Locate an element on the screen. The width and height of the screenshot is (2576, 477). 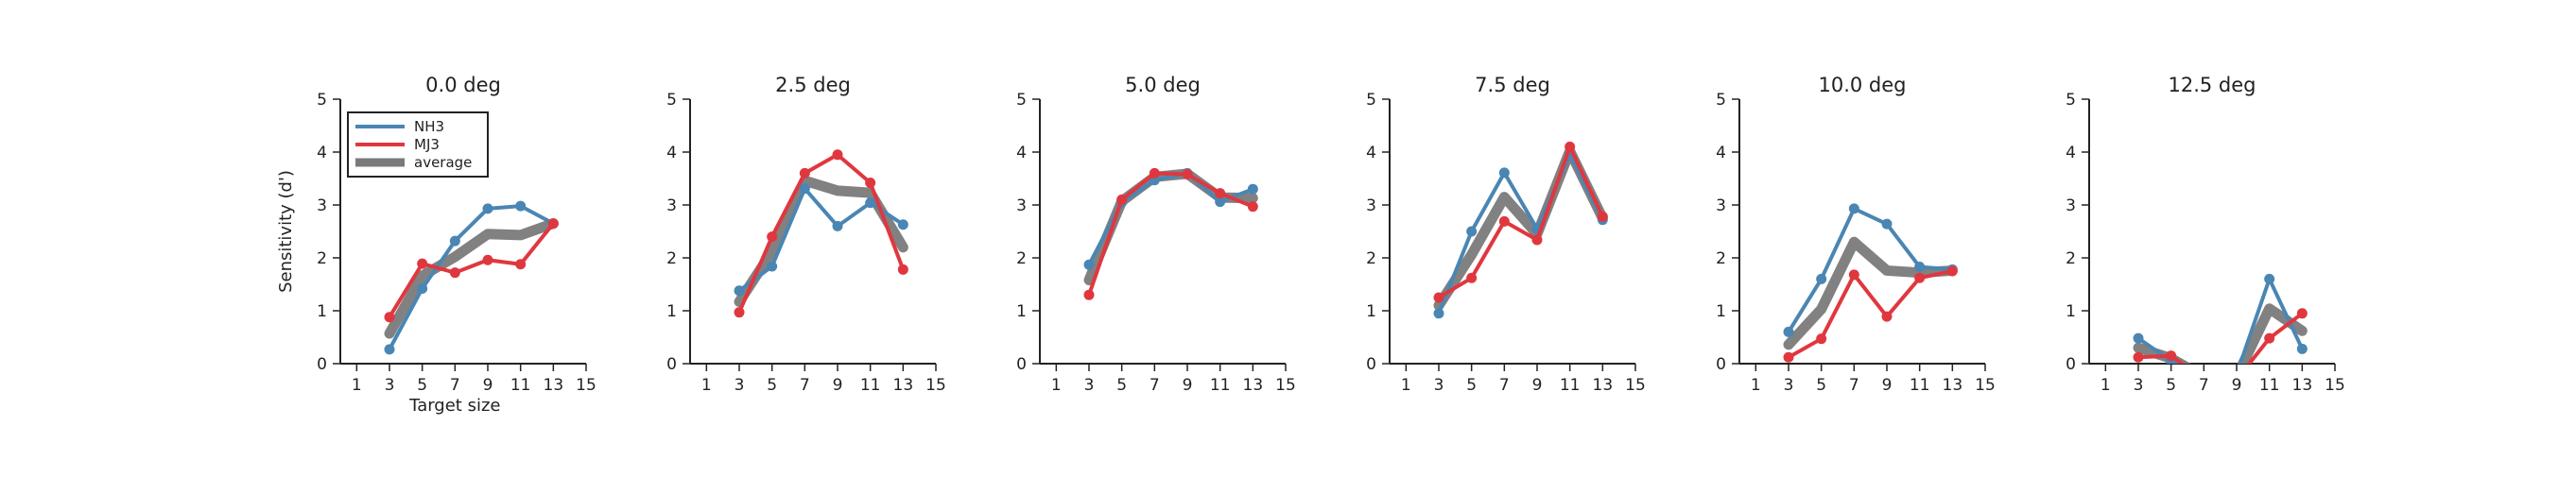
y-axis-label: Sensitivity (d') is located at coordinates (286, 231).